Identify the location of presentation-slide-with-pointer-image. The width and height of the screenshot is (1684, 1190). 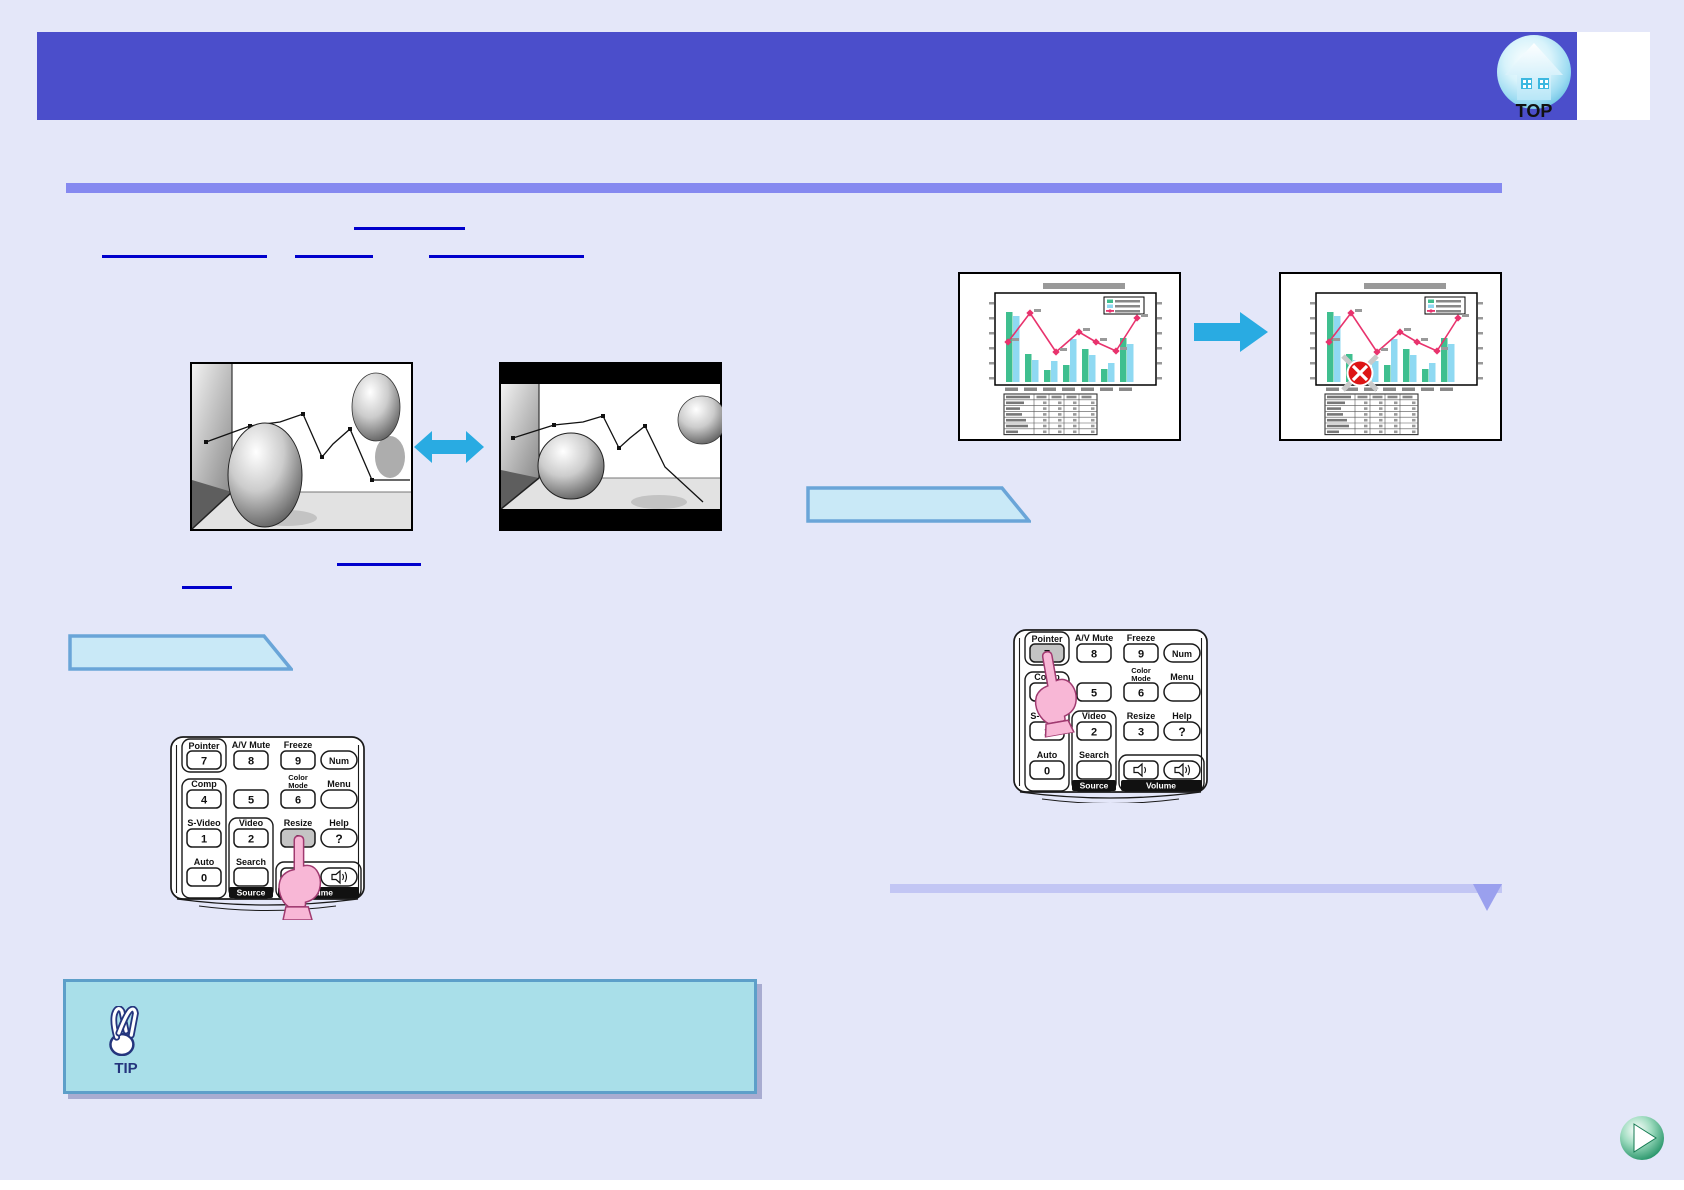
(1390, 356).